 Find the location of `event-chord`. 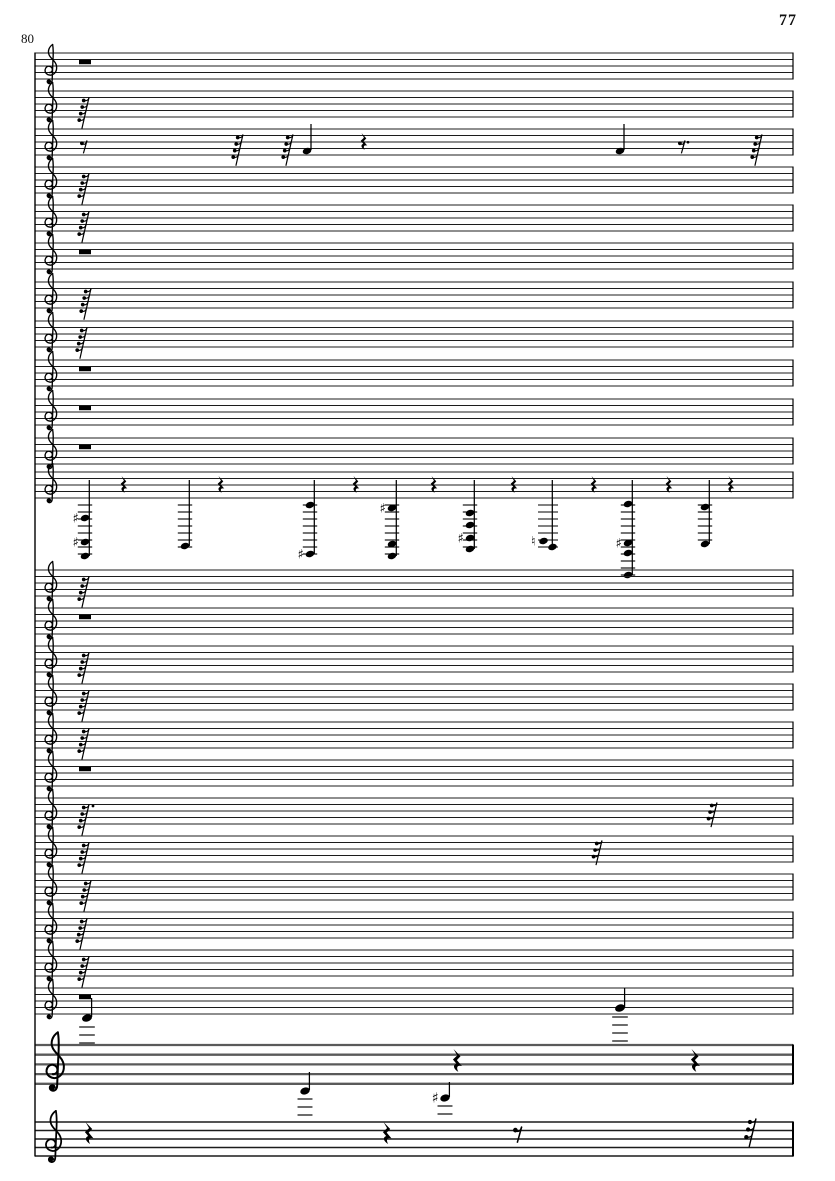

event-chord is located at coordinates (705, 514).